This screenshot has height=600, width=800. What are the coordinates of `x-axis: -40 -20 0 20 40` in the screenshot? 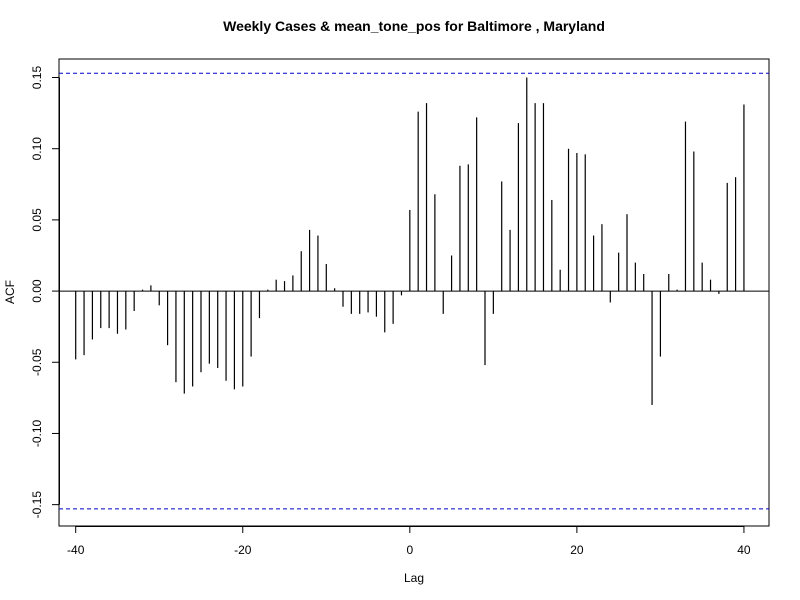 It's located at (409, 541).